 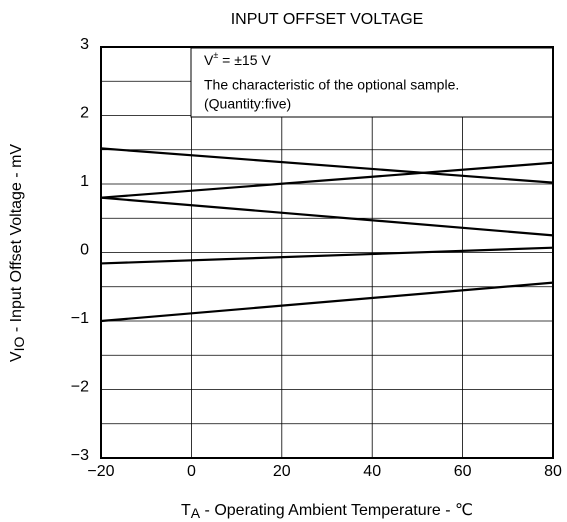 I want to click on y-tick-label: −3, so click(x=80, y=455).